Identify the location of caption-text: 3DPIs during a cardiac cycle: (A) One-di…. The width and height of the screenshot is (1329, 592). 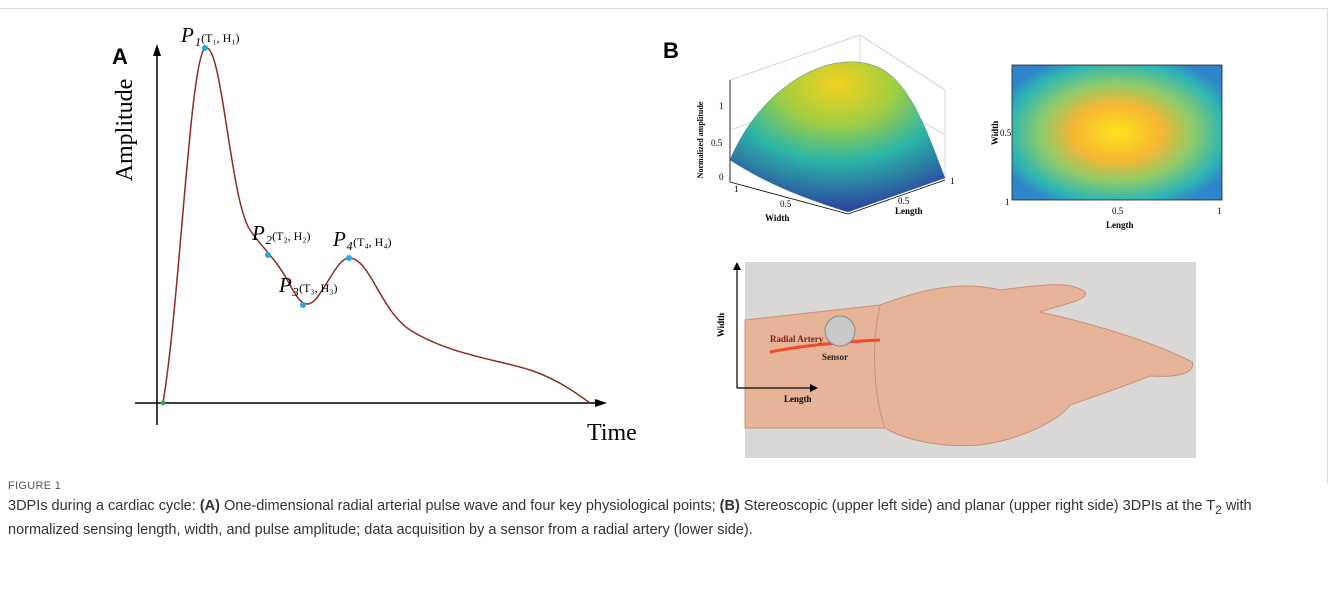
(663, 518).